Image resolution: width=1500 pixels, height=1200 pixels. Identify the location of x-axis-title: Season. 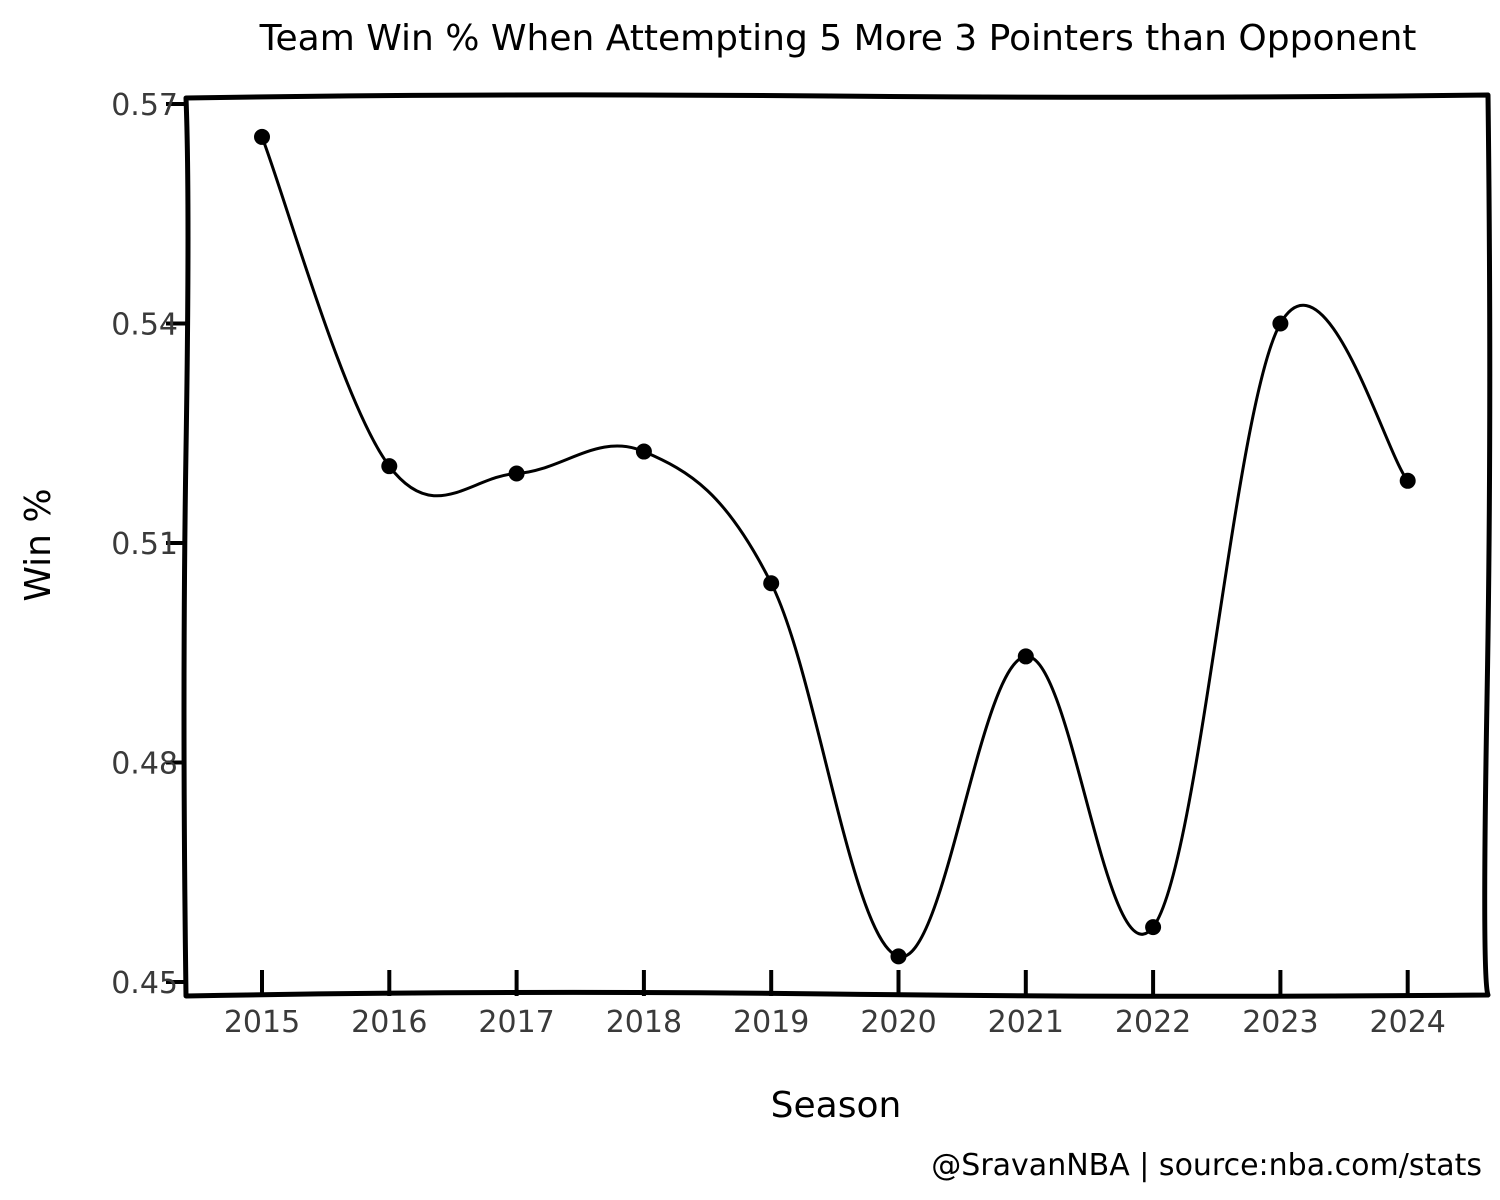
(836, 1105).